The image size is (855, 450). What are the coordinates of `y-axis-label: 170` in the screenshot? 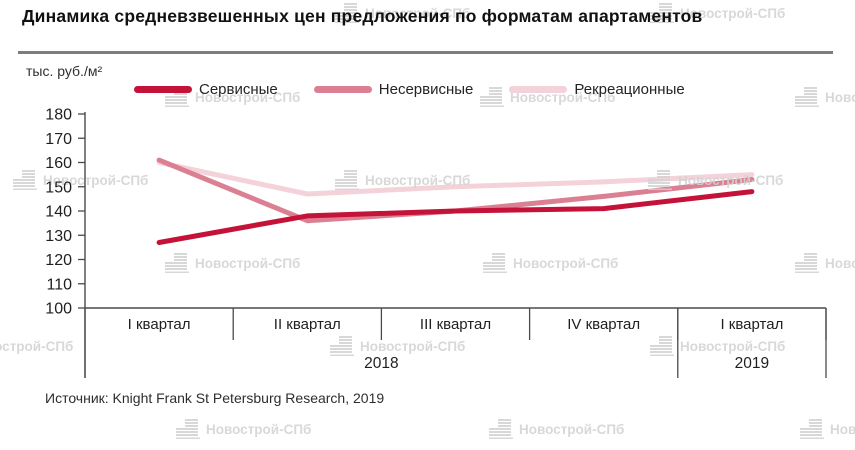 It's located at (58, 139).